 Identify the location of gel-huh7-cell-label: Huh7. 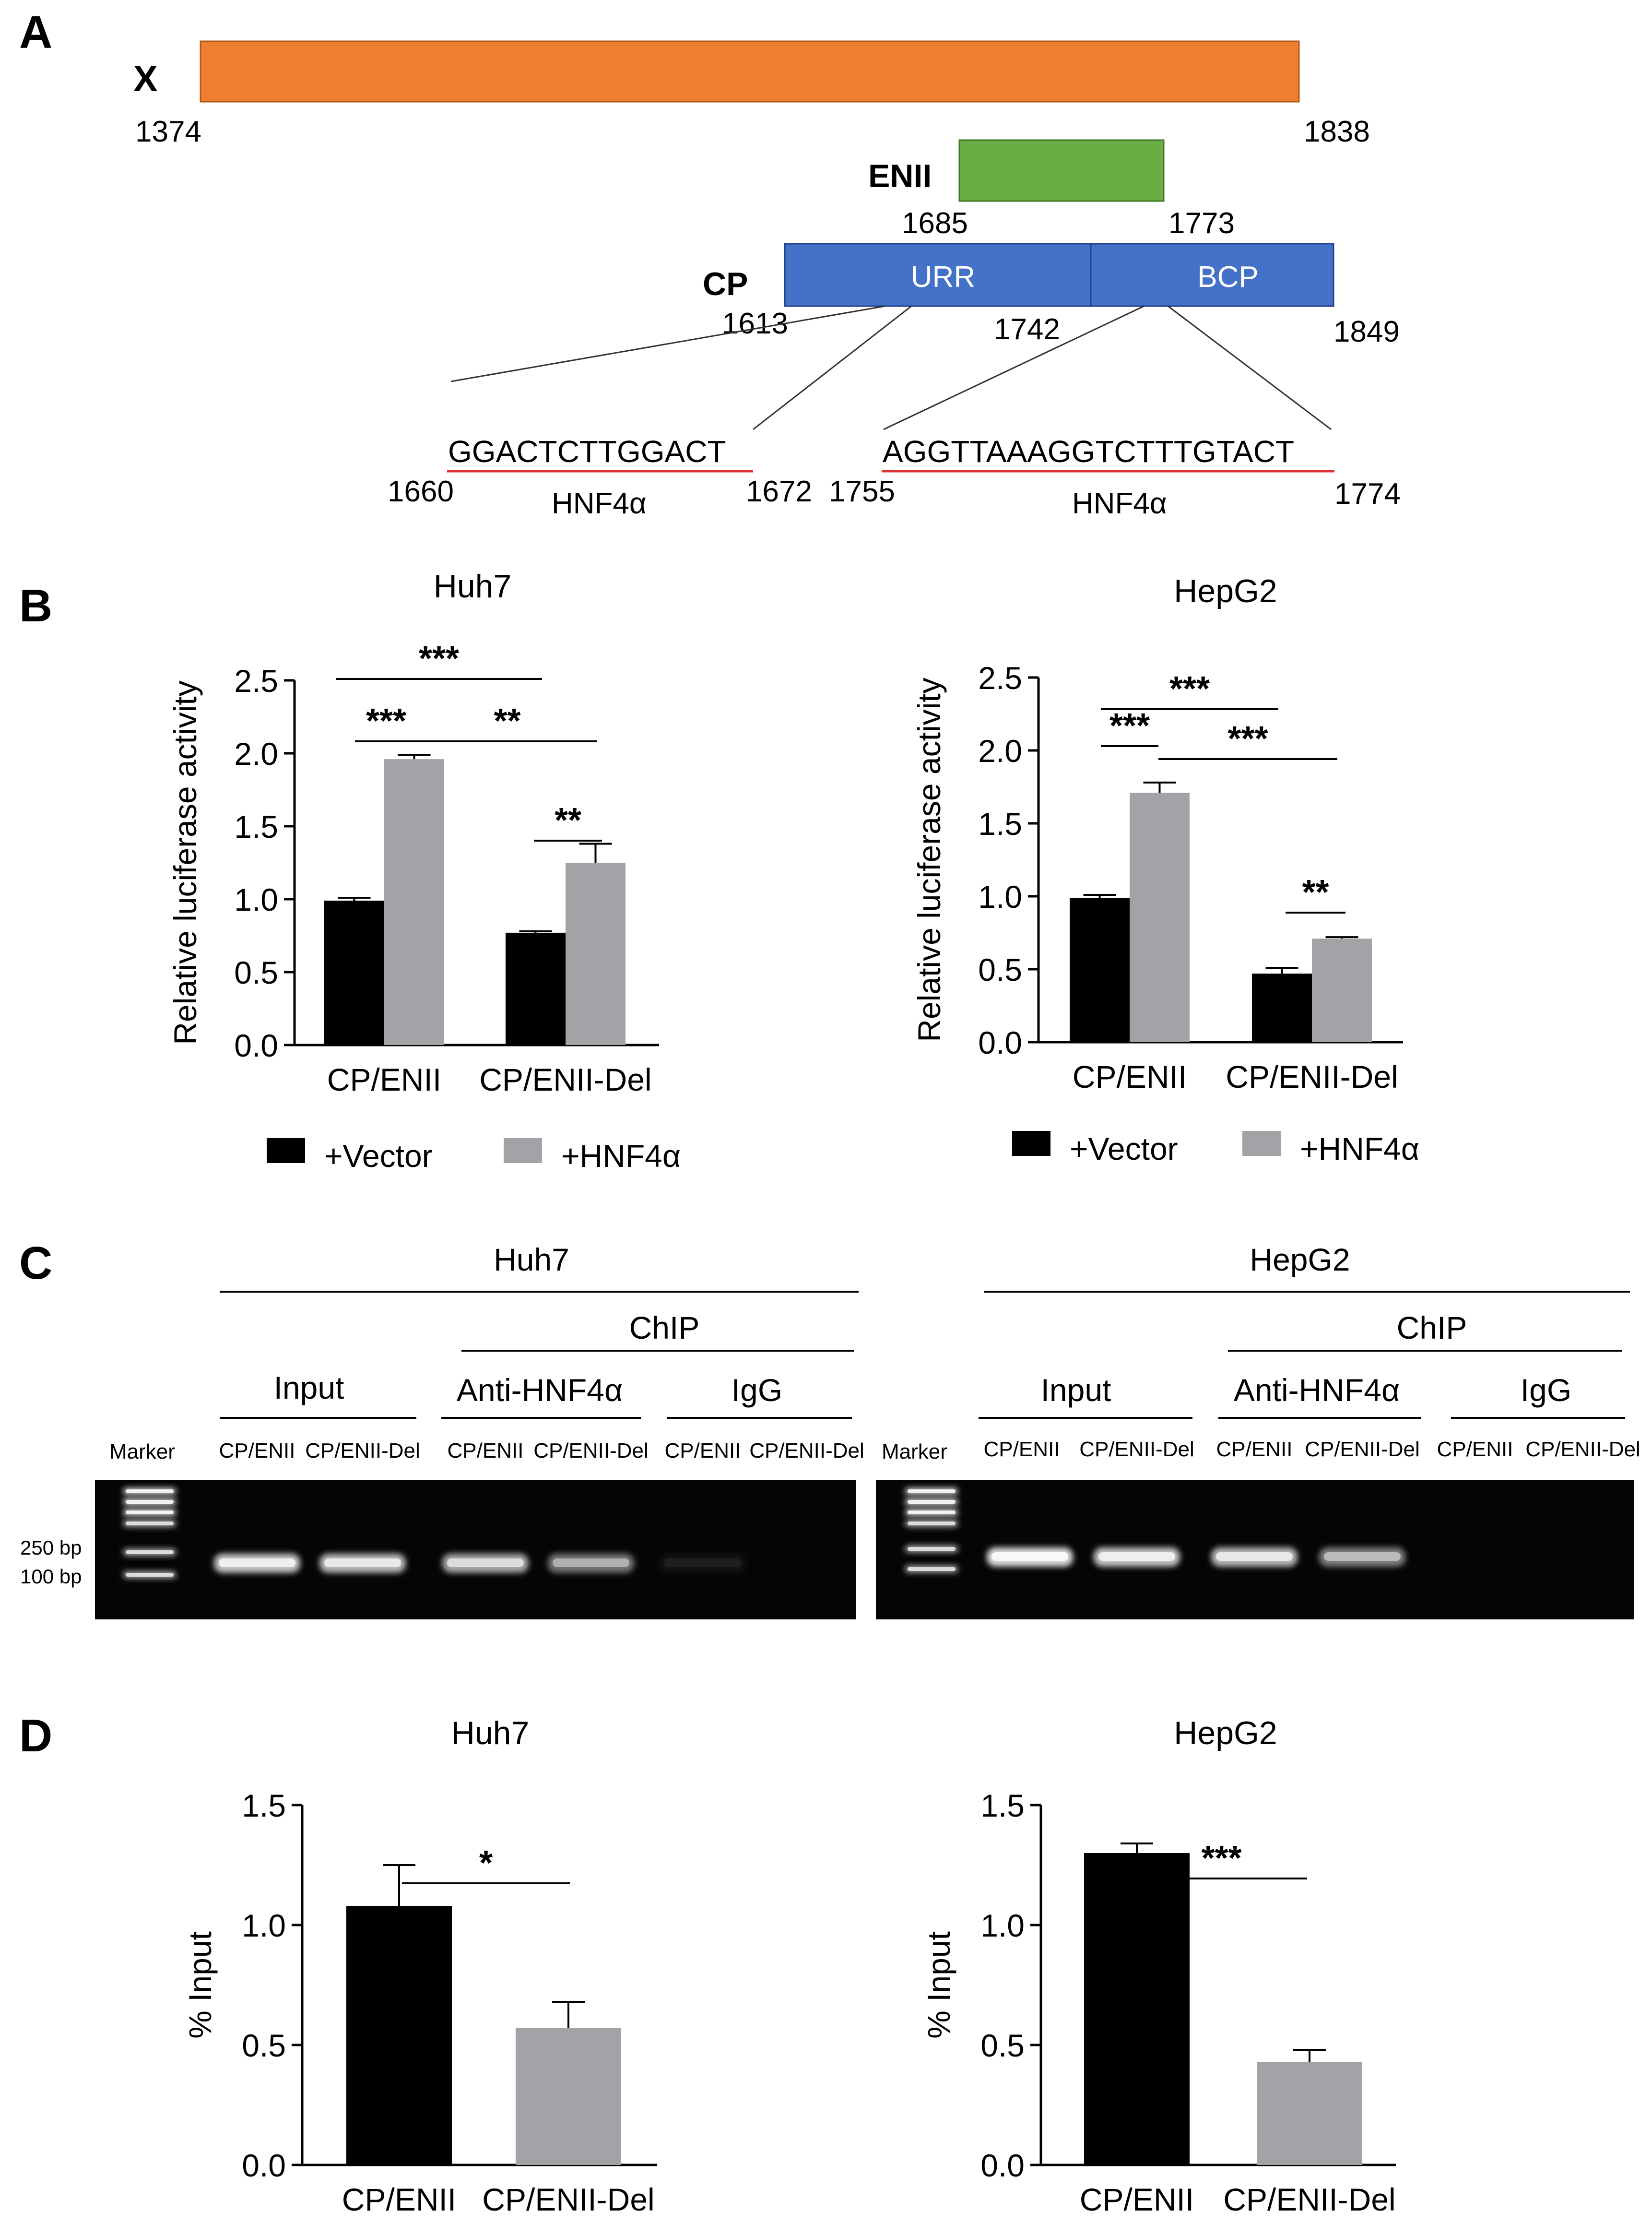
(531, 1259).